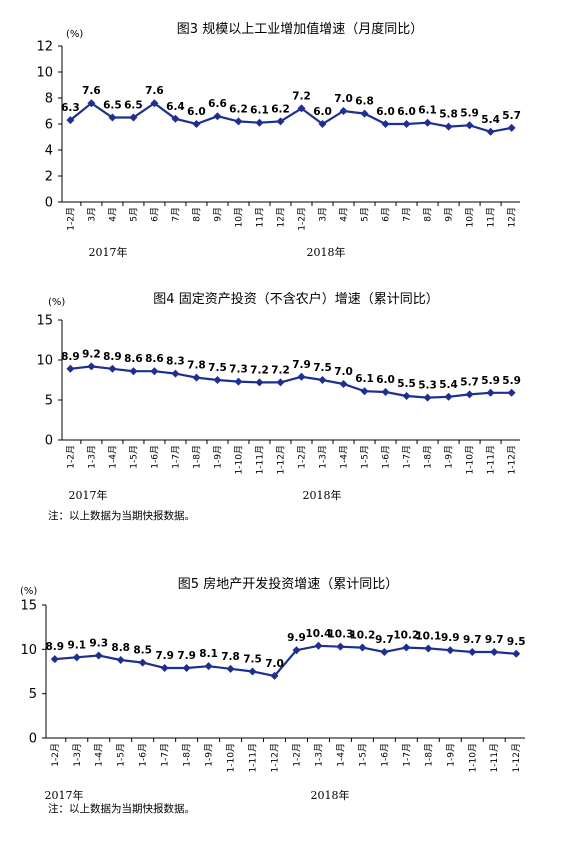  Describe the element at coordinates (449, 214) in the screenshot. I see `x-tick-label: 9月` at that location.